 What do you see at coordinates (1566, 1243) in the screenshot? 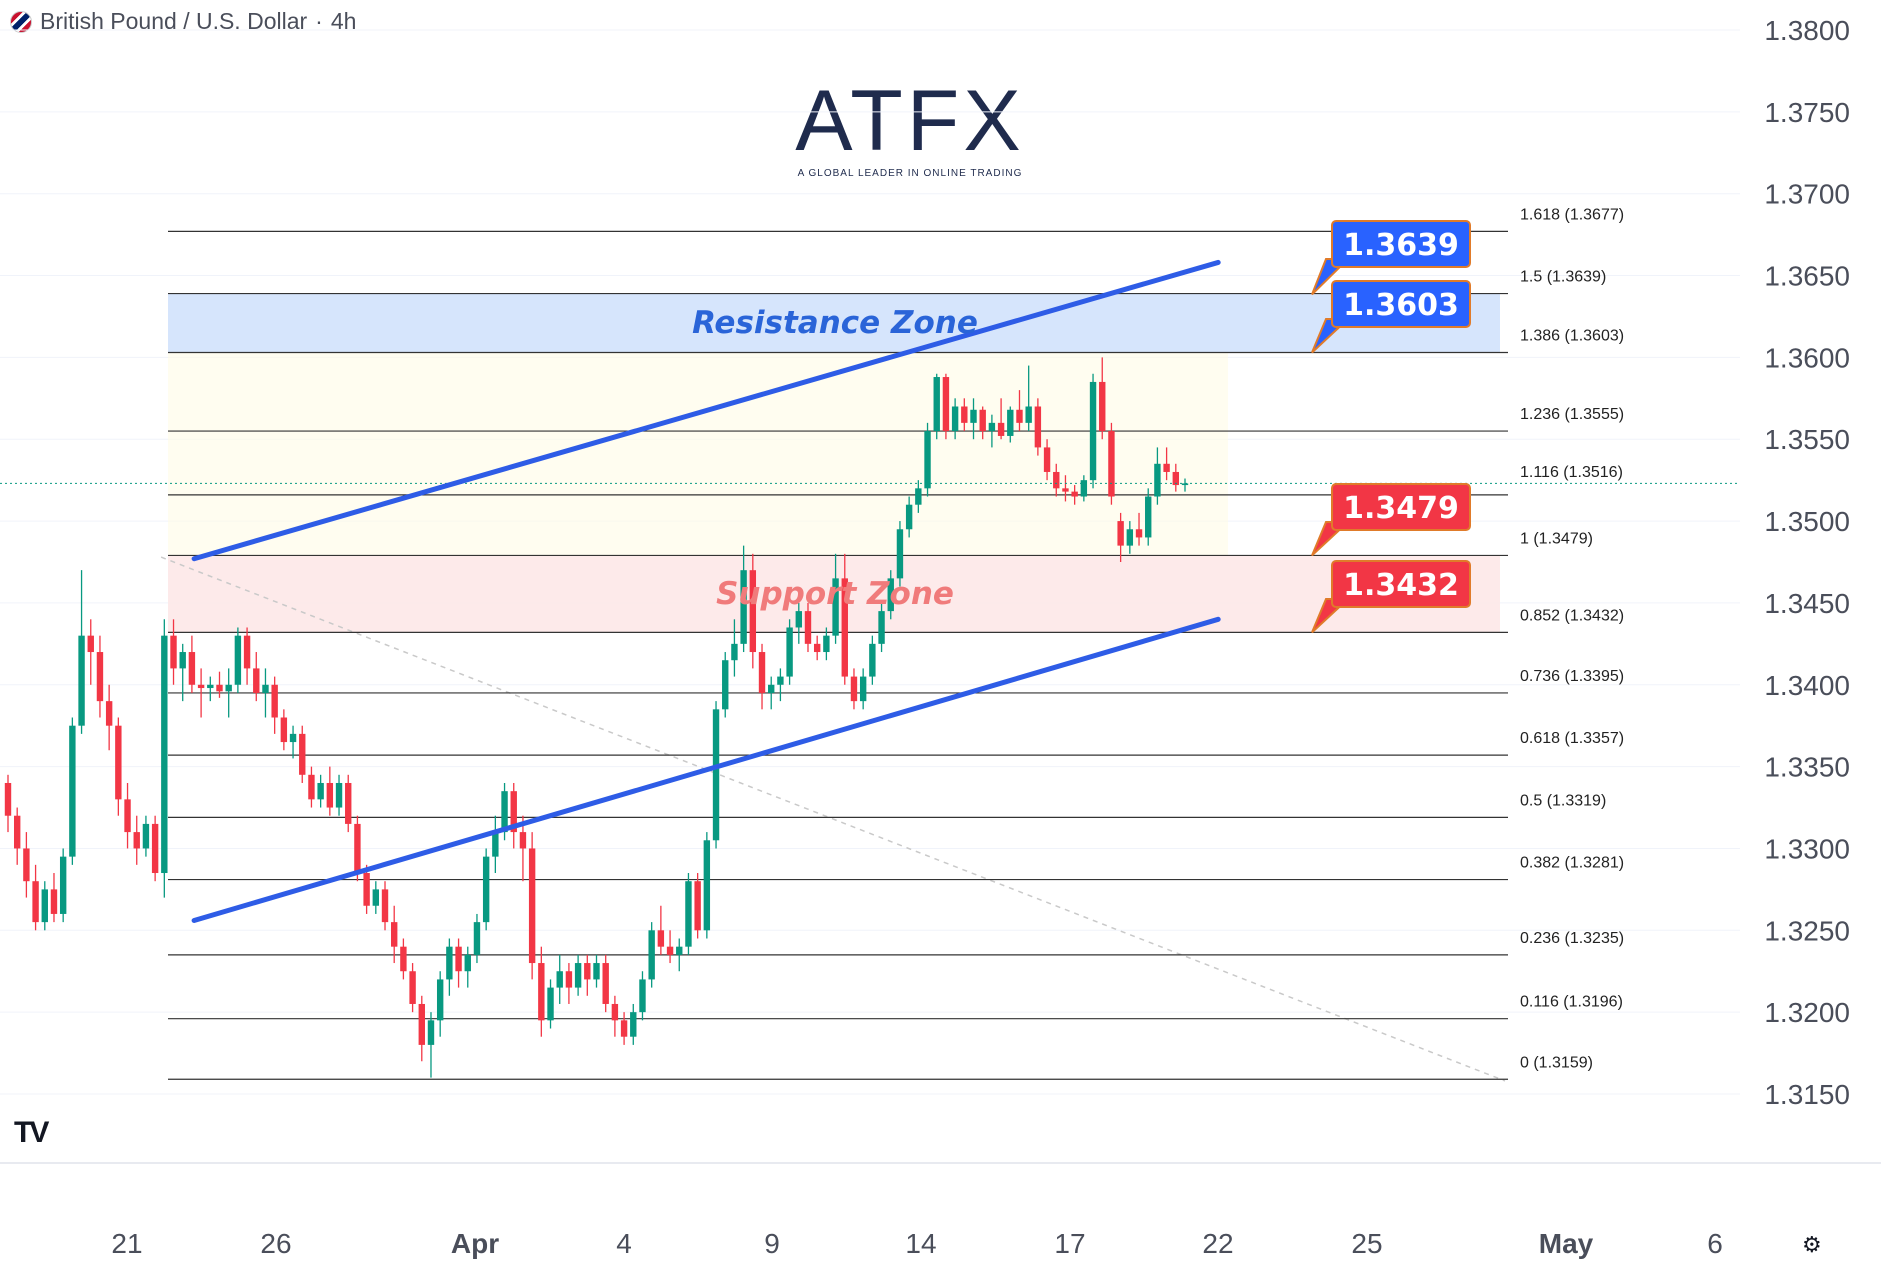
I see `x-tick-label: May` at bounding box center [1566, 1243].